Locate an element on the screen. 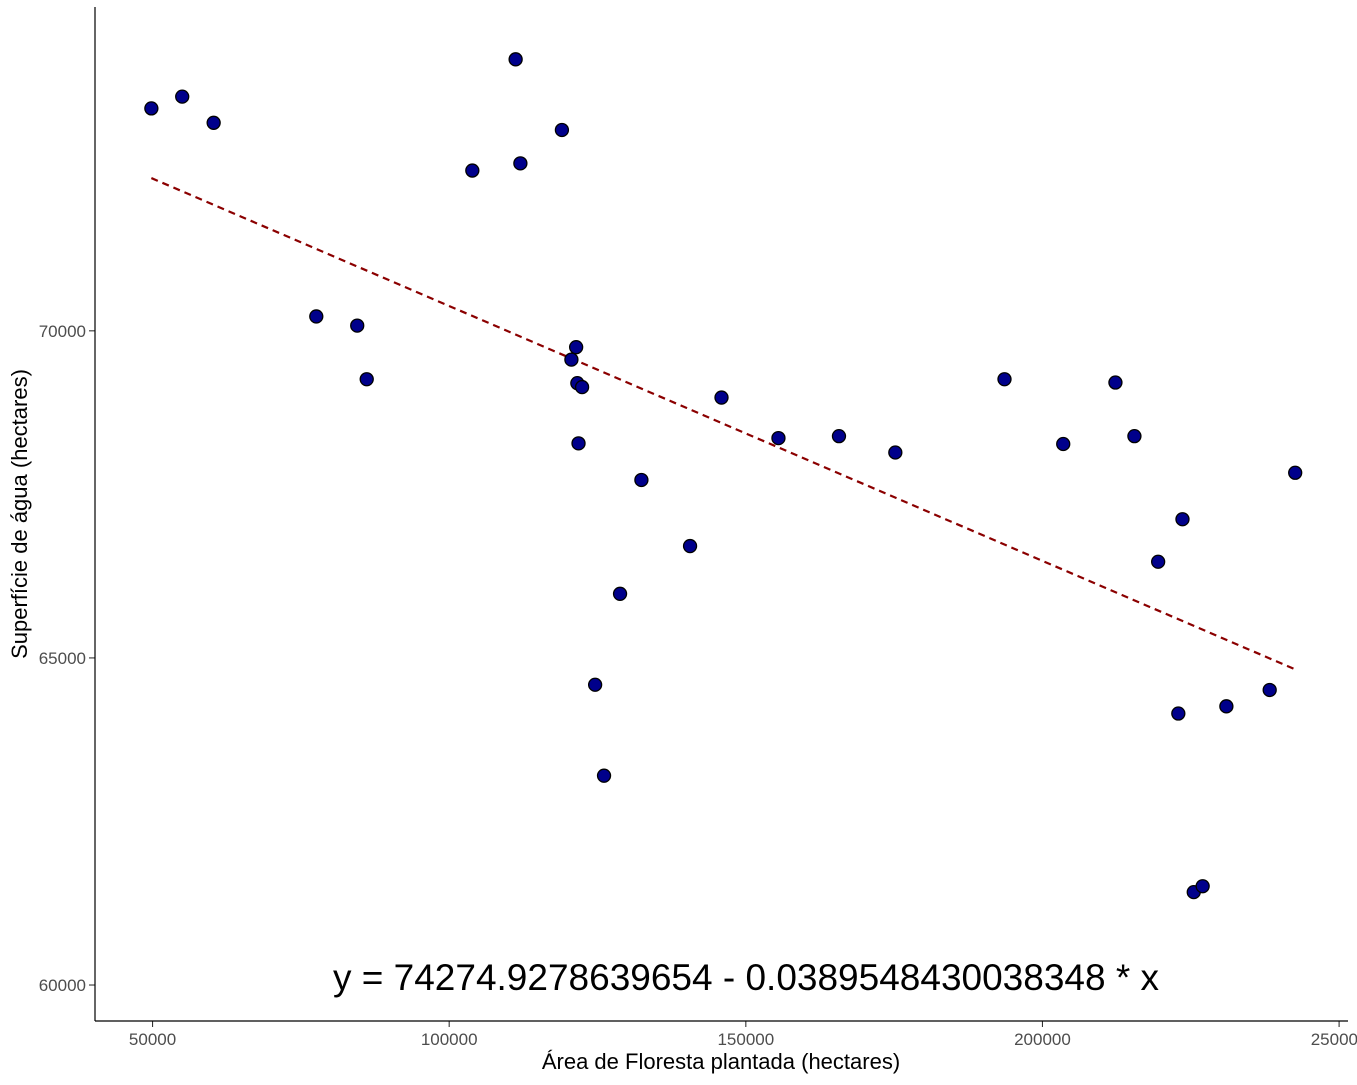 The width and height of the screenshot is (1357, 1085). y-tick-label: 60000 is located at coordinates (62, 985).